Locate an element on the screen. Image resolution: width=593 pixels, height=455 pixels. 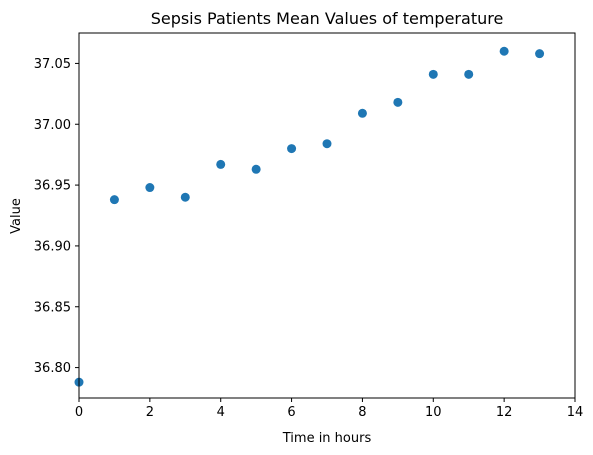
x-tick-label: 12 is located at coordinates (504, 412).